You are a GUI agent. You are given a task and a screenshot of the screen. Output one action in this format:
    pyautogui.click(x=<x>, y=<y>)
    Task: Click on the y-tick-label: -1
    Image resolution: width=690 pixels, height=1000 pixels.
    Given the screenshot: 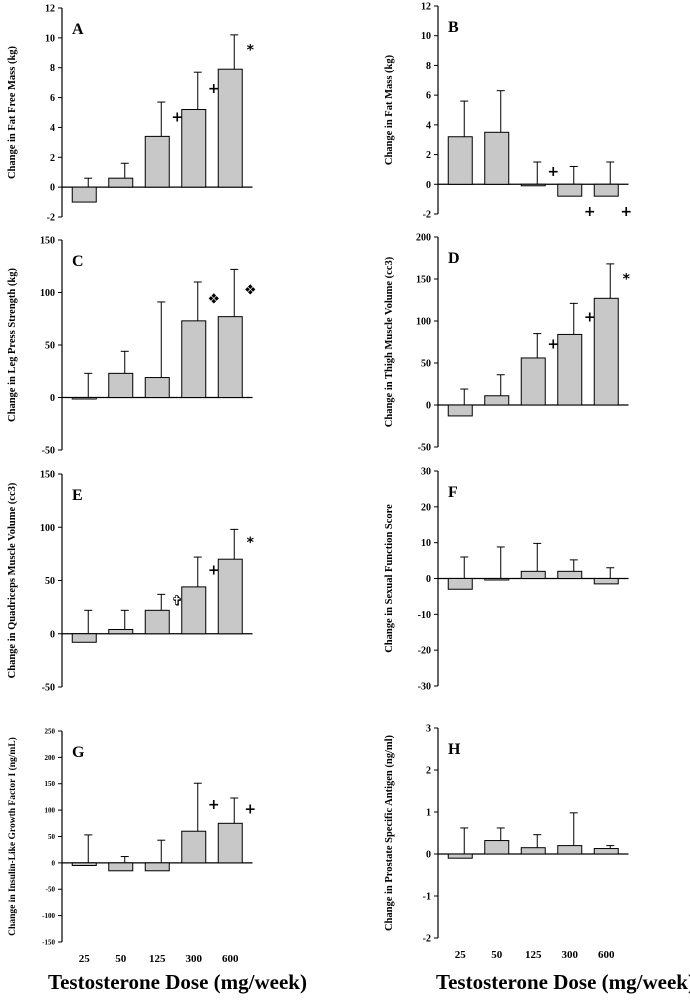 What is the action you would take?
    pyautogui.click(x=427, y=897)
    